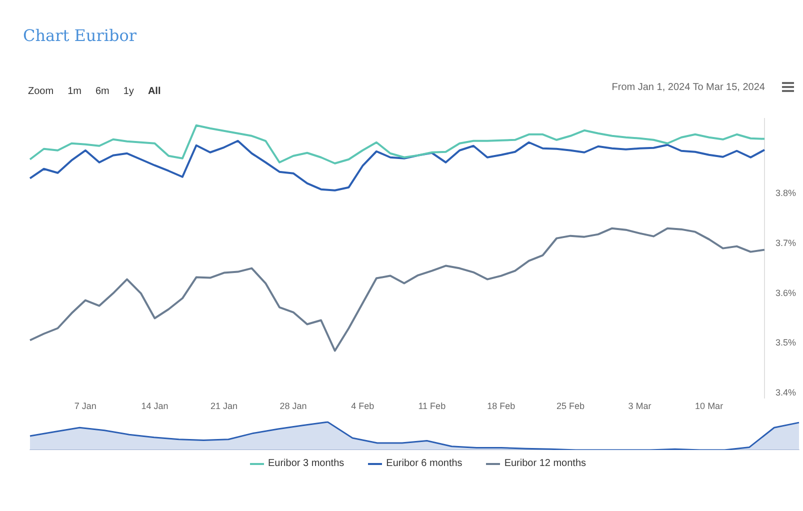 The width and height of the screenshot is (803, 511). What do you see at coordinates (640, 406) in the screenshot?
I see `x-tick-label: 3 Mar` at bounding box center [640, 406].